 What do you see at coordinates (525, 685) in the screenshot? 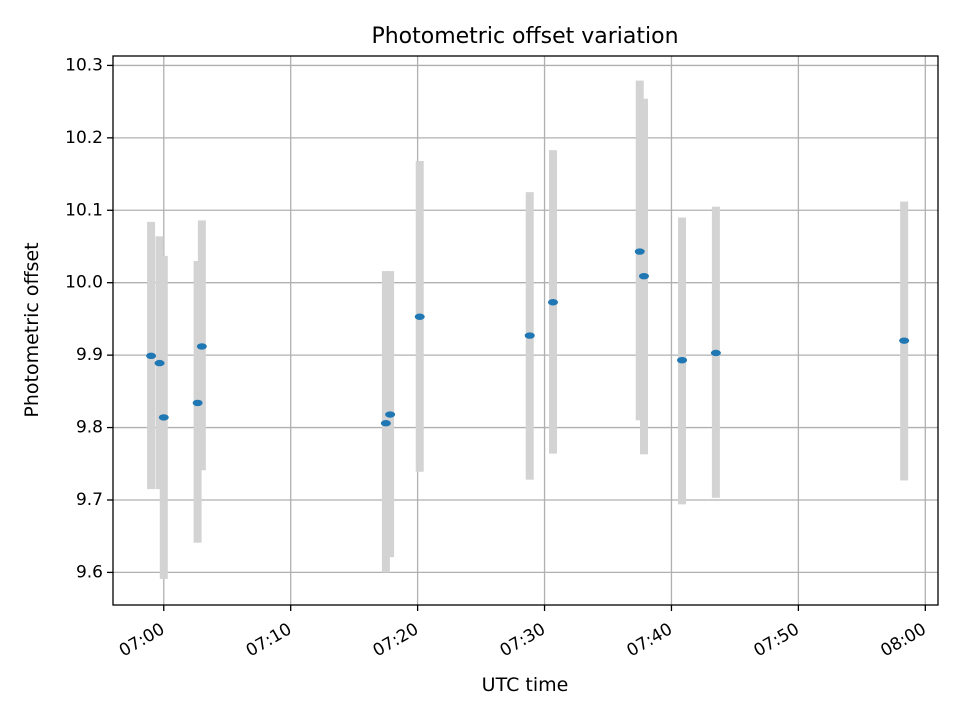
I see `x-axis-label: UTC time` at bounding box center [525, 685].